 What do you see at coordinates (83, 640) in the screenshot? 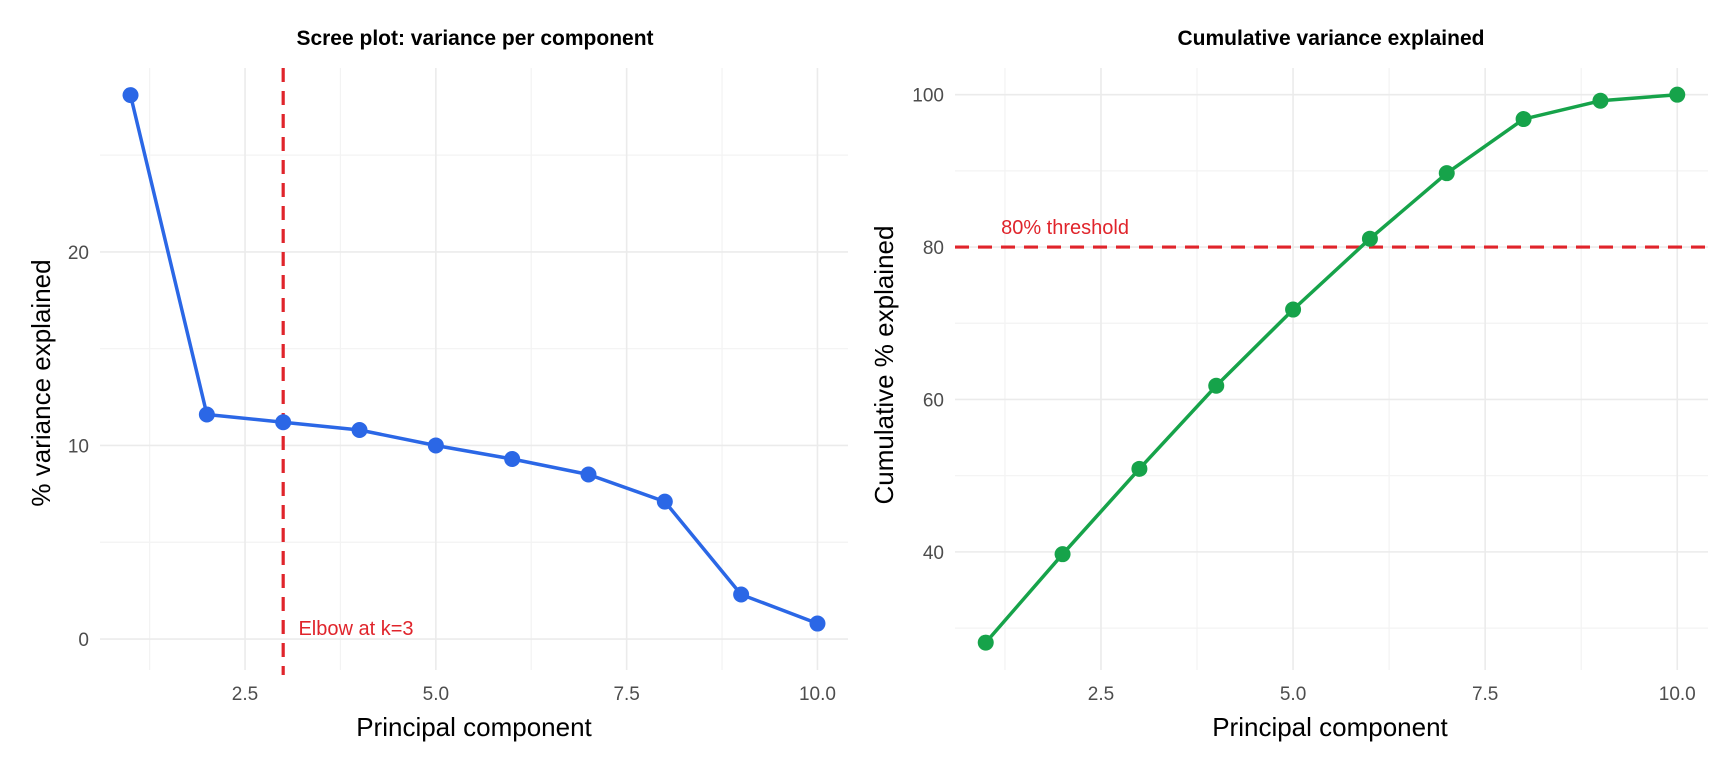
I see `scree-y-tick-label: 0` at bounding box center [83, 640].